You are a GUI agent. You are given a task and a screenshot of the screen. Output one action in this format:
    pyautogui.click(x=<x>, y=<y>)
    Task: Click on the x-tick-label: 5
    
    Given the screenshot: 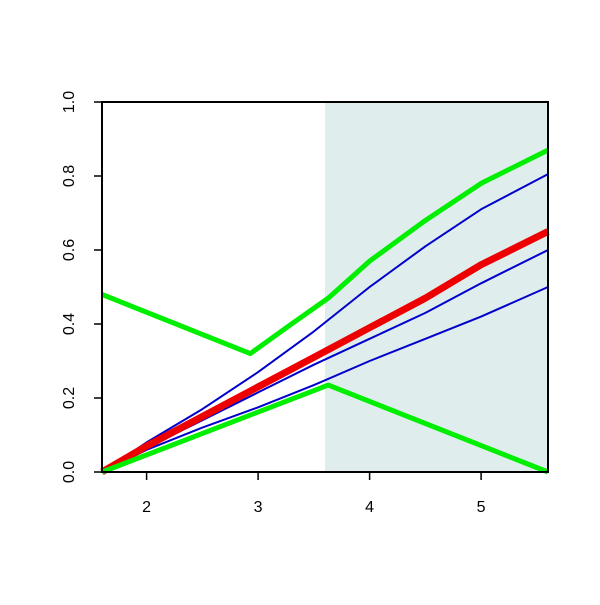 What is the action you would take?
    pyautogui.click(x=481, y=507)
    